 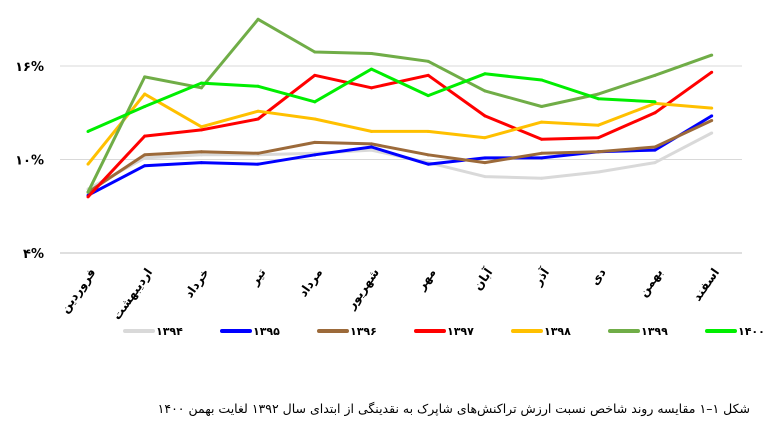 What do you see at coordinates (654, 331) in the screenshot?
I see `legend-label: ۱۳۹۹` at bounding box center [654, 331].